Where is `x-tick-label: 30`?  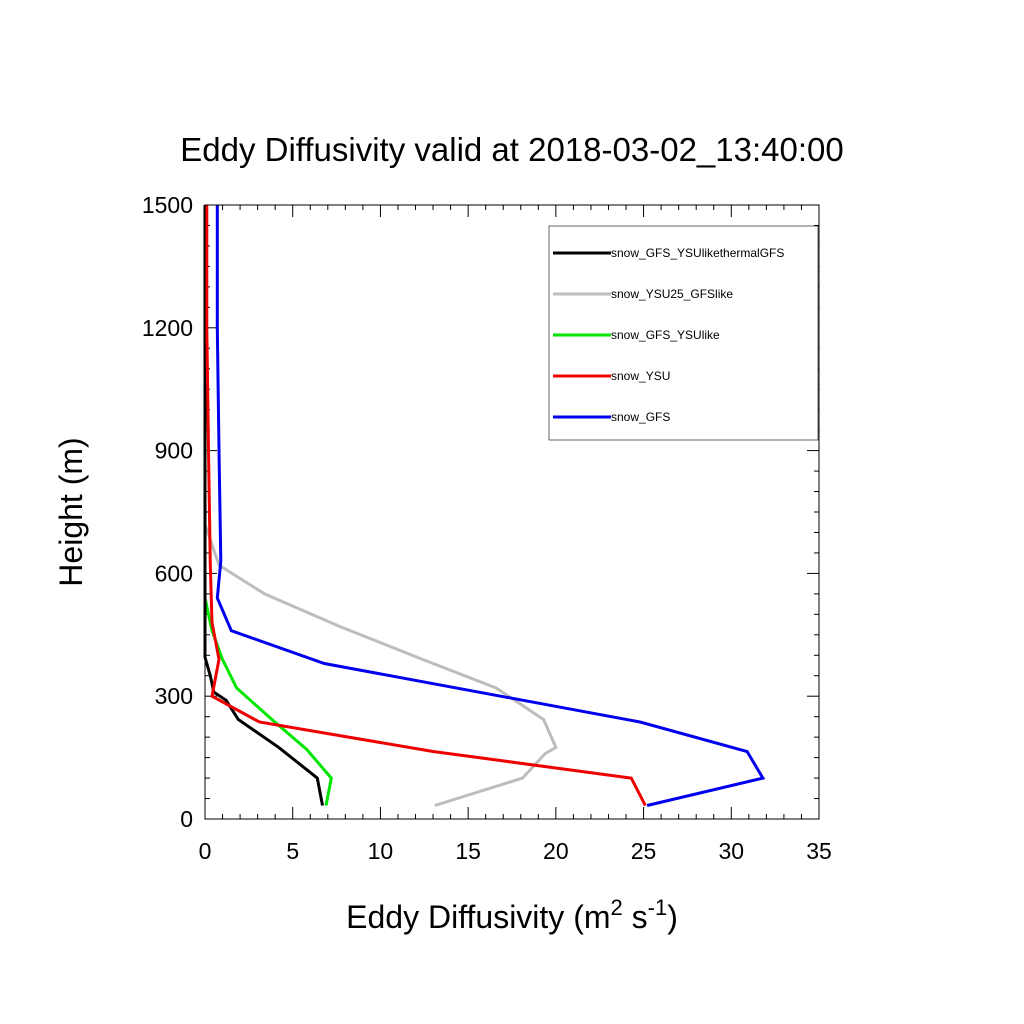 x-tick-label: 30 is located at coordinates (731, 851).